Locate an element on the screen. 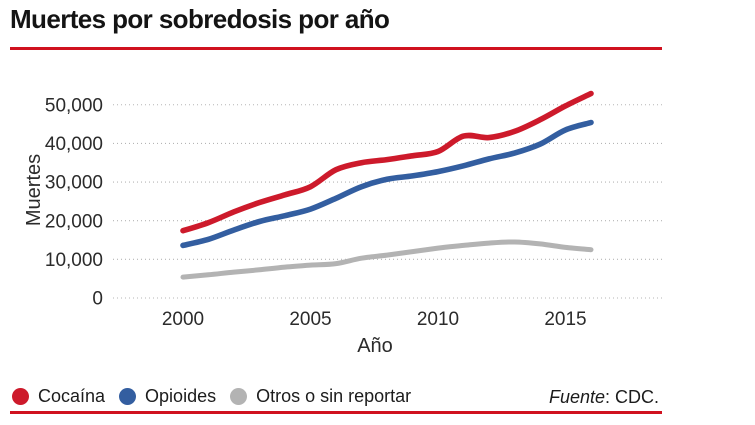 This screenshot has height=425, width=755. svg-text: 2010 is located at coordinates (438, 319).